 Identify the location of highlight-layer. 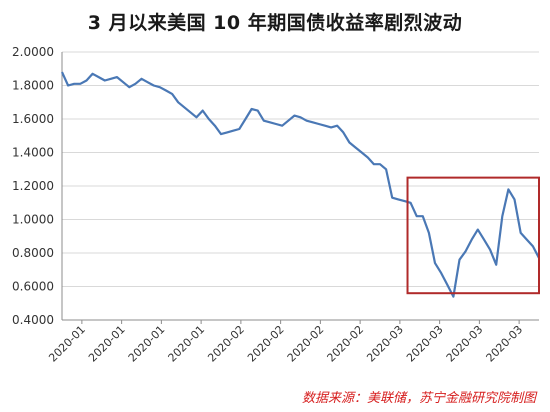
(473, 235).